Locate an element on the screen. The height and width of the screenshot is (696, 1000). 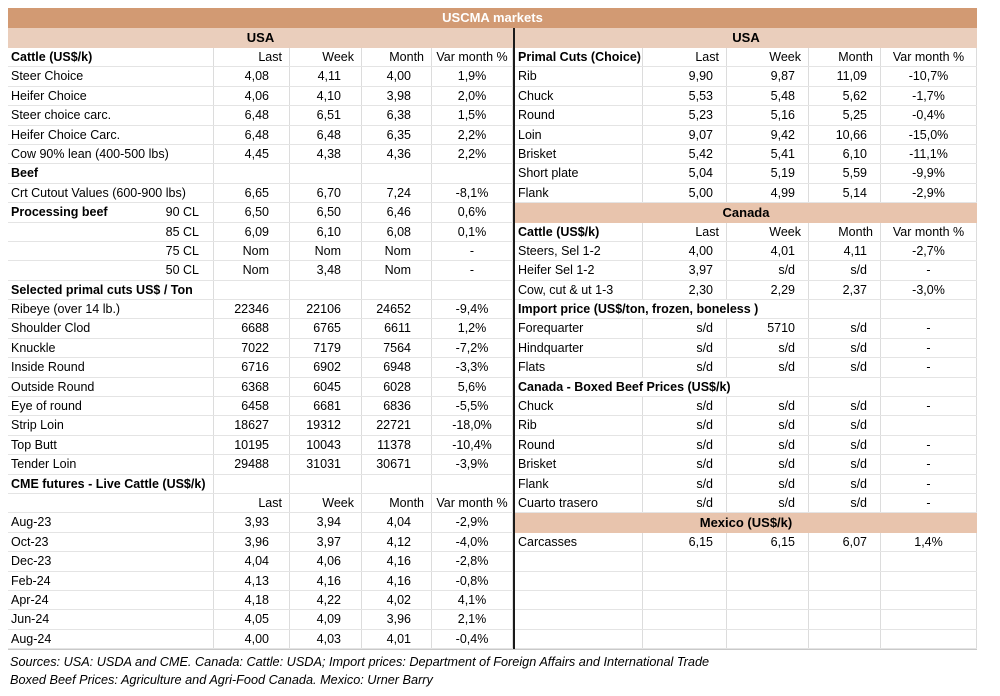
row-label: Aug-24 is located at coordinates (111, 639).